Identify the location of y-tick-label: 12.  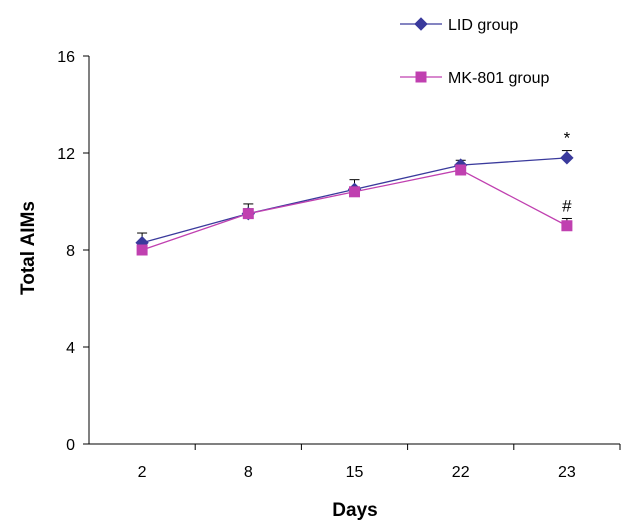
(66, 154).